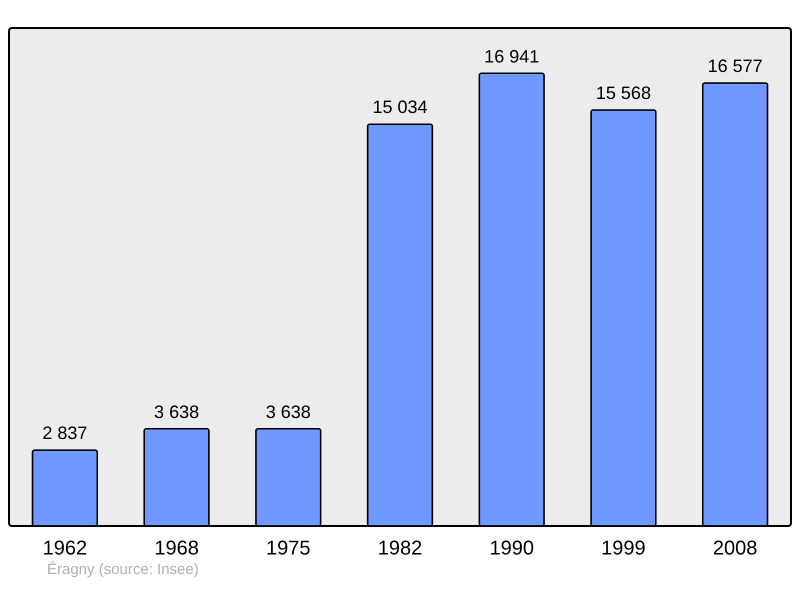 The height and width of the screenshot is (598, 800). What do you see at coordinates (65, 433) in the screenshot?
I see `data-label: 2 837` at bounding box center [65, 433].